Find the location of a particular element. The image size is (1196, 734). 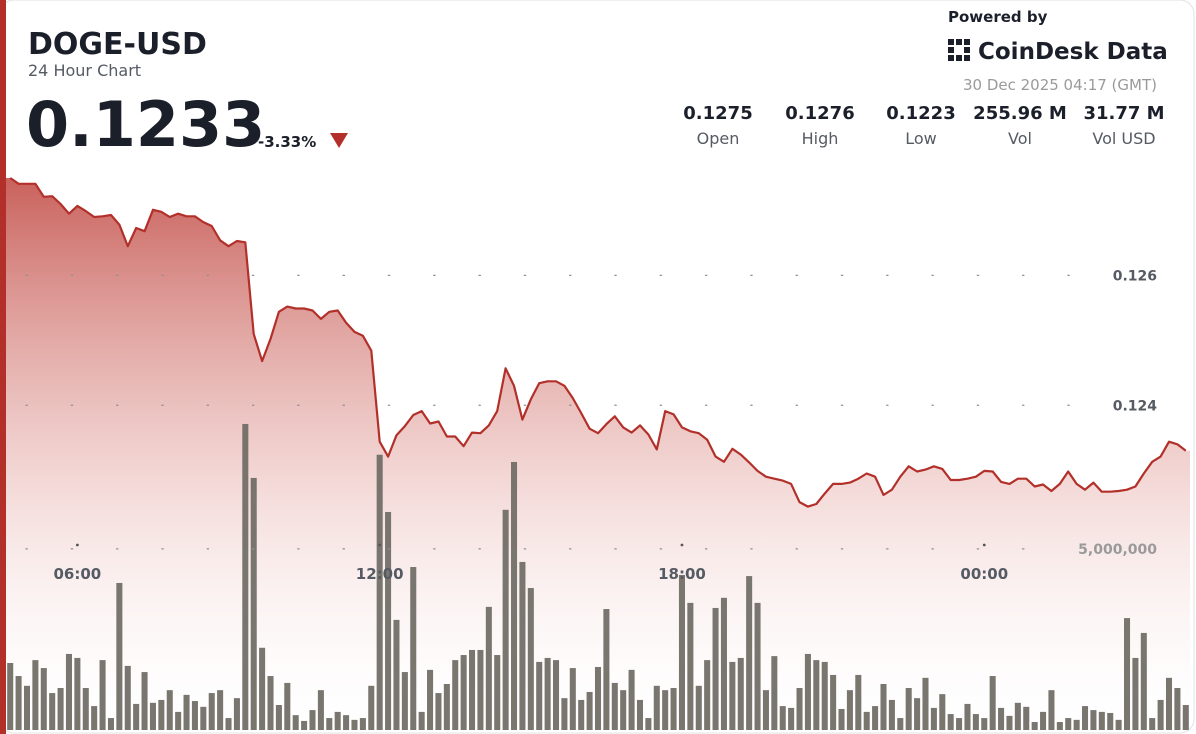

brand-icon is located at coordinates (959, 50).